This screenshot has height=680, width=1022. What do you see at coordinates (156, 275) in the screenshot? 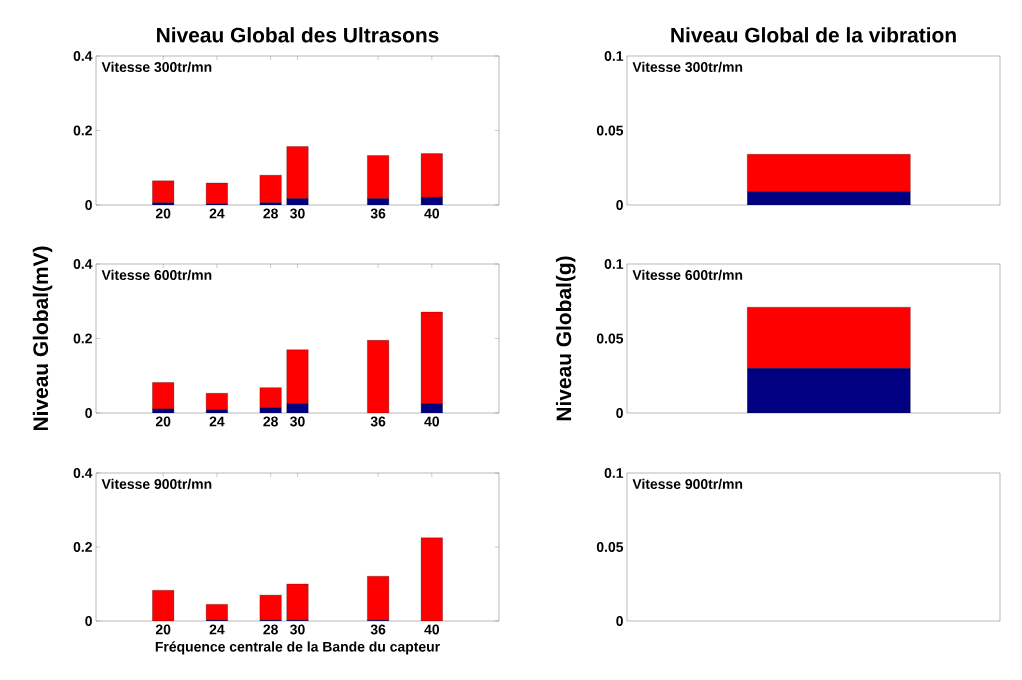
I see `annotation: Vitesse 600tr/mn` at bounding box center [156, 275].